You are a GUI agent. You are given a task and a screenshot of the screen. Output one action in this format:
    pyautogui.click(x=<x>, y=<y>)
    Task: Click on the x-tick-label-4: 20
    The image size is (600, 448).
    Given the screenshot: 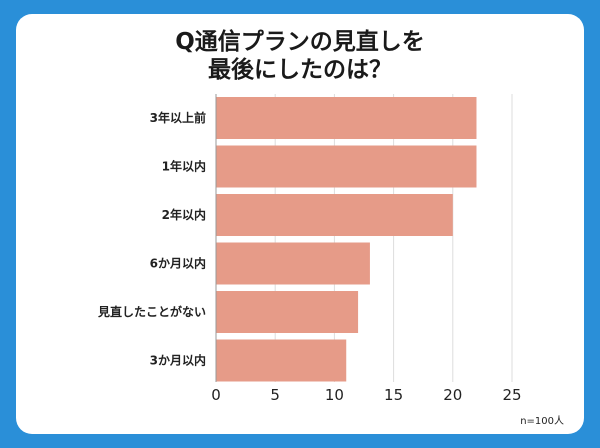 What is the action you would take?
    pyautogui.click(x=452, y=395)
    